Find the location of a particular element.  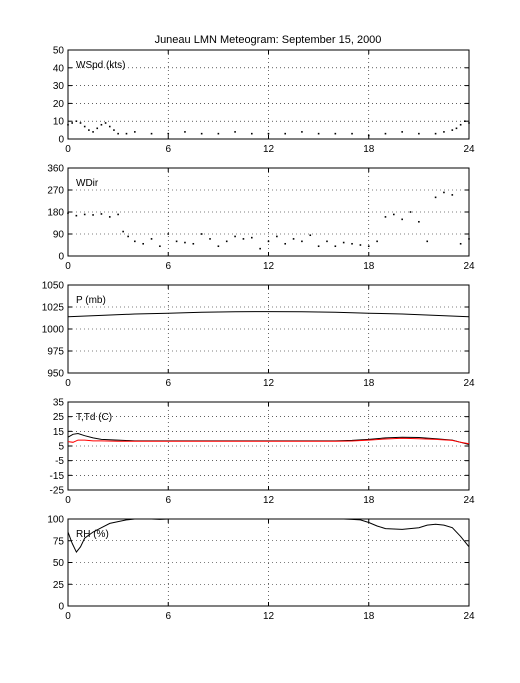

y-tick-label: -15 is located at coordinates (57, 476).